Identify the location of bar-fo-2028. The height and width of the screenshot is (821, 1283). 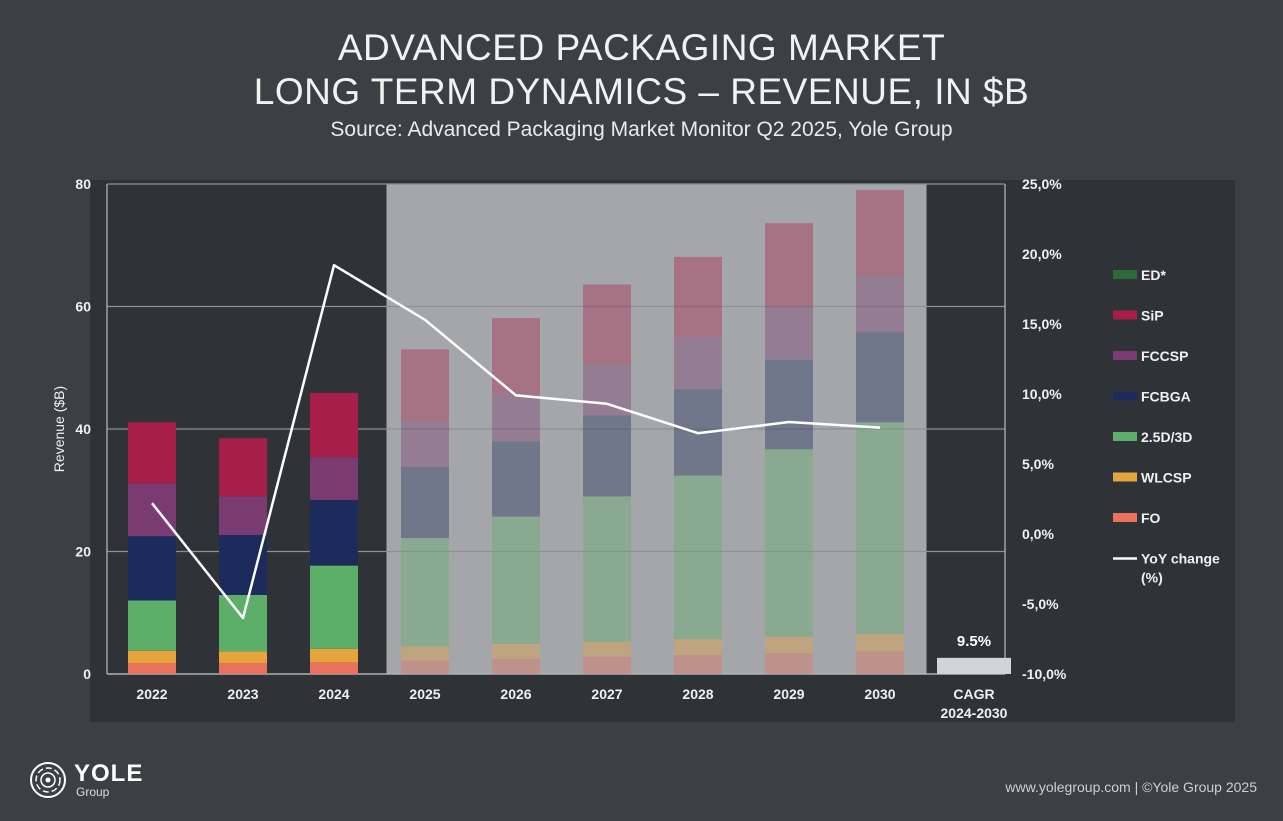
(698, 664).